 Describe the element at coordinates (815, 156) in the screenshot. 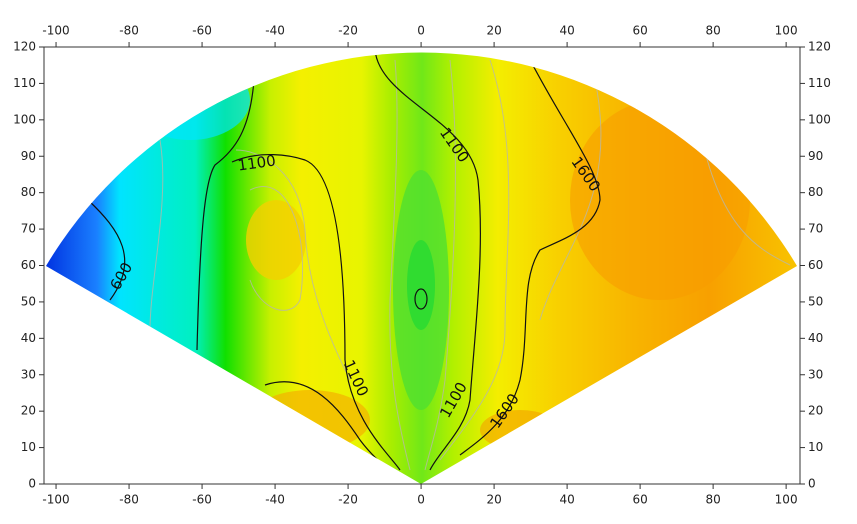

I see `y-tick-label-right: 90` at that location.